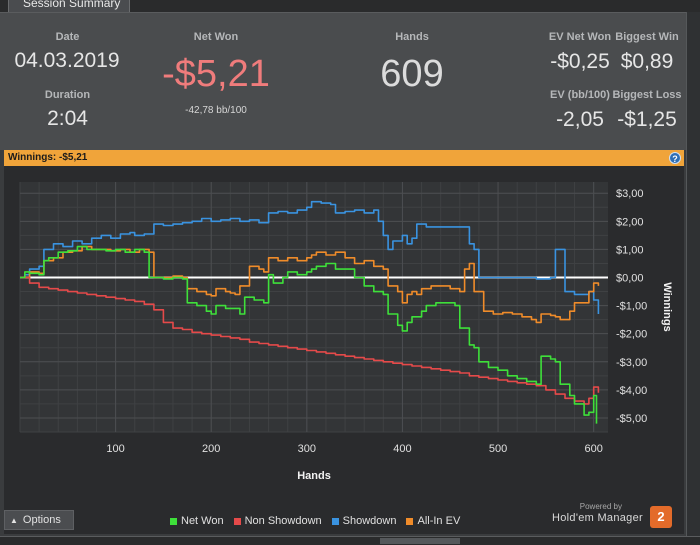  I want to click on brand-name: Hold'em Manager, so click(597, 518).